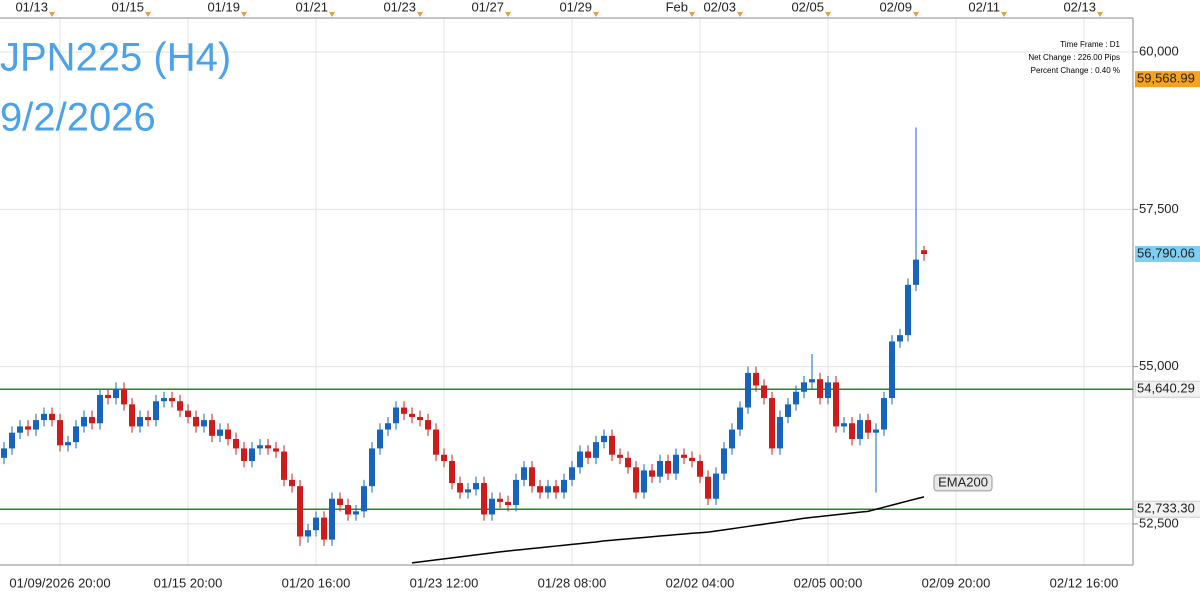  I want to click on series-label-box, so click(963, 483).